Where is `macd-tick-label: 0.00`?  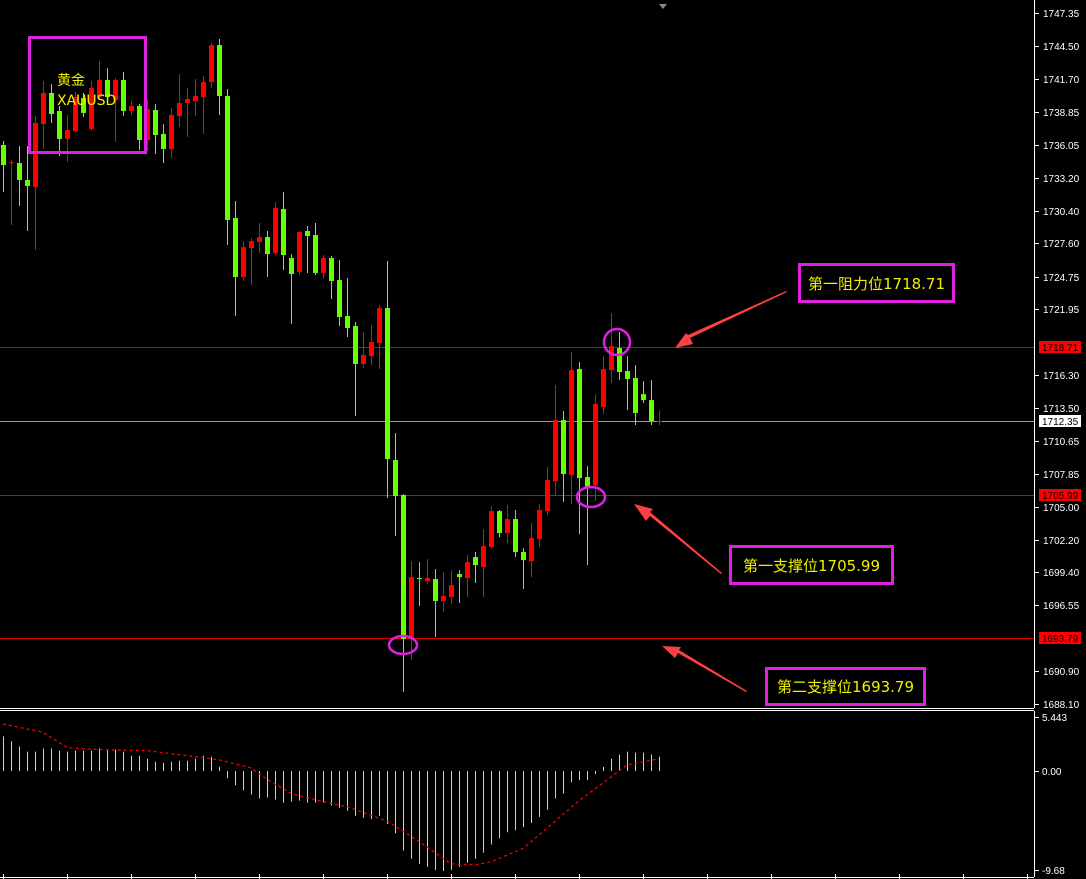 macd-tick-label: 0.00 is located at coordinates (1052, 772).